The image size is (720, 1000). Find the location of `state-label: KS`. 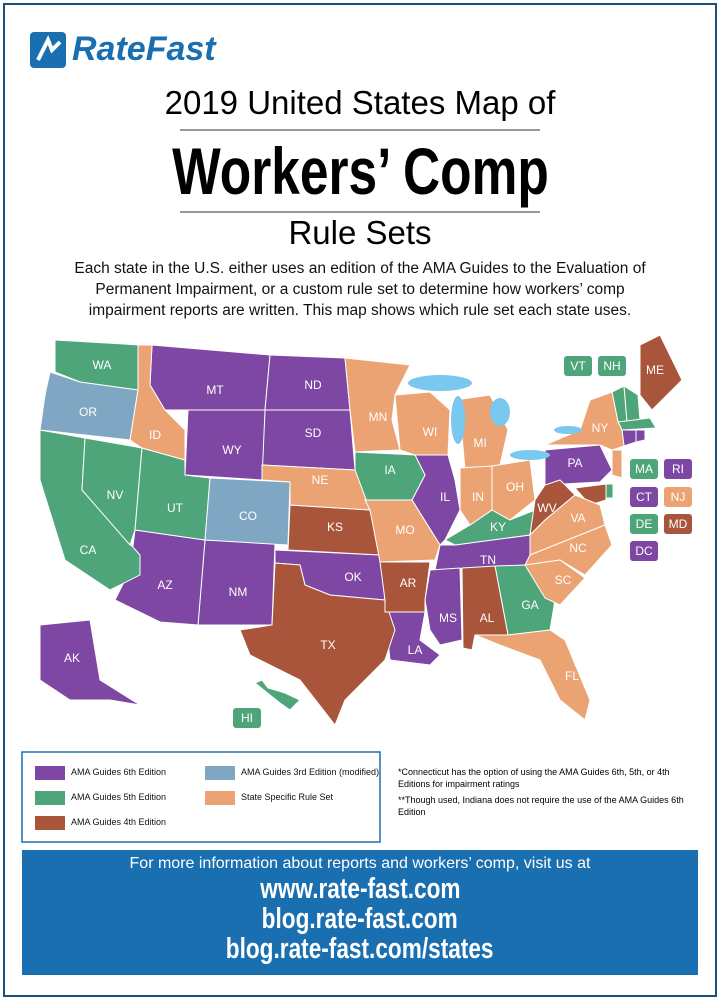

state-label: KS is located at coordinates (335, 527).